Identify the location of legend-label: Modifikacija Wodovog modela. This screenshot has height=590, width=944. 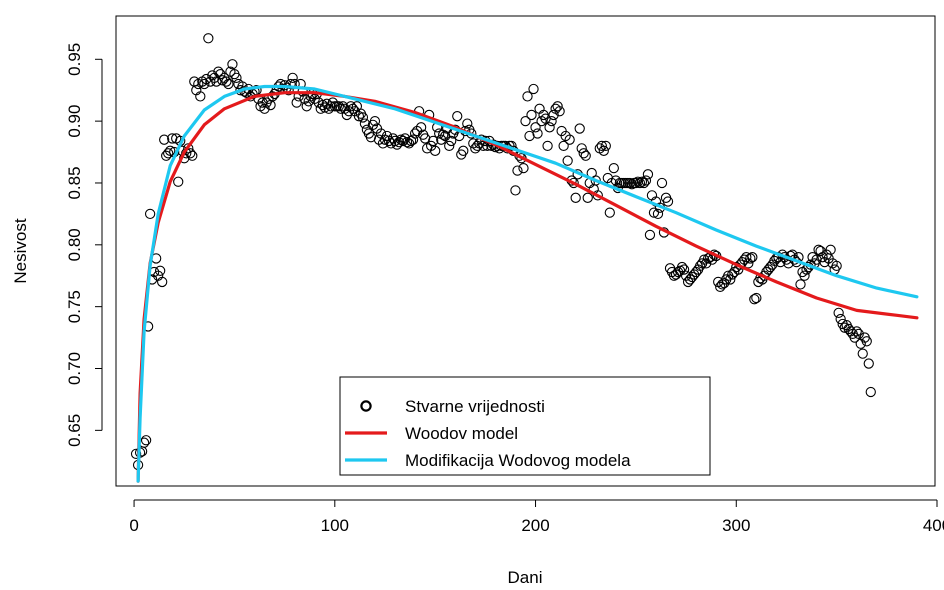
(518, 460).